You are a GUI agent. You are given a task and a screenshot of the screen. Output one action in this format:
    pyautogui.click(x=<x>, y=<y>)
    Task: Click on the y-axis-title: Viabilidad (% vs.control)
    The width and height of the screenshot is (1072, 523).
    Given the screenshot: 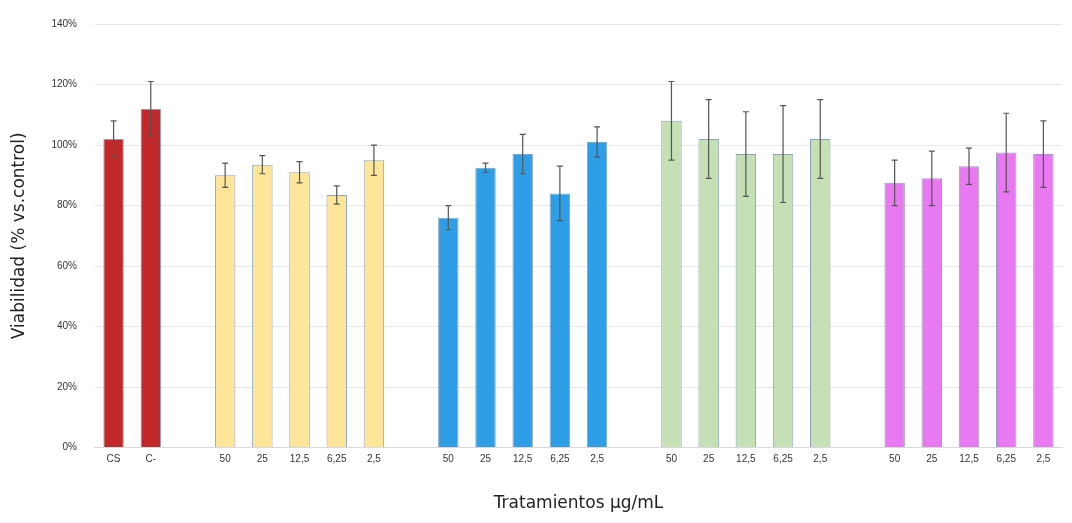 What is the action you would take?
    pyautogui.click(x=17, y=236)
    